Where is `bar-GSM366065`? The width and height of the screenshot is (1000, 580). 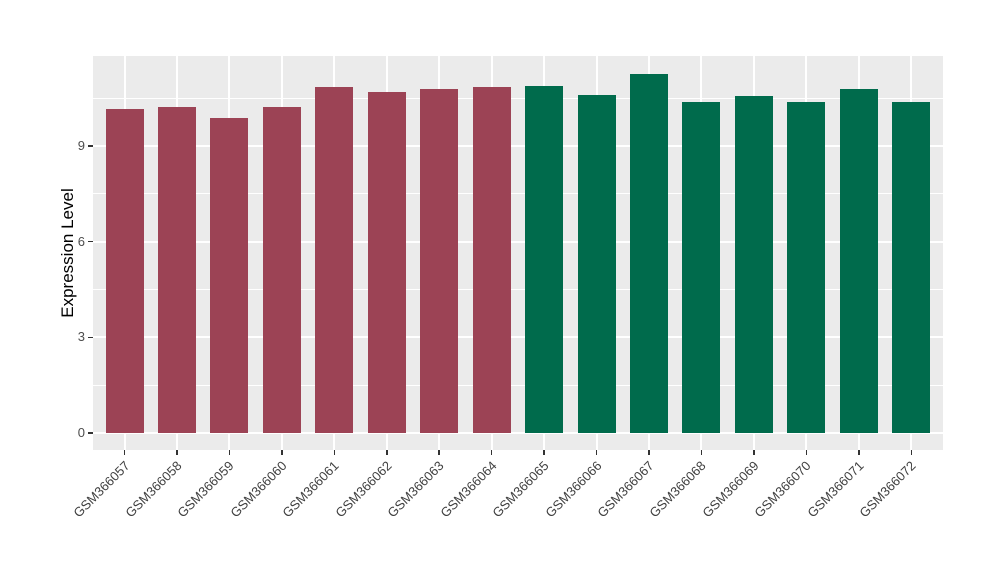 bar-GSM366065 is located at coordinates (544, 259).